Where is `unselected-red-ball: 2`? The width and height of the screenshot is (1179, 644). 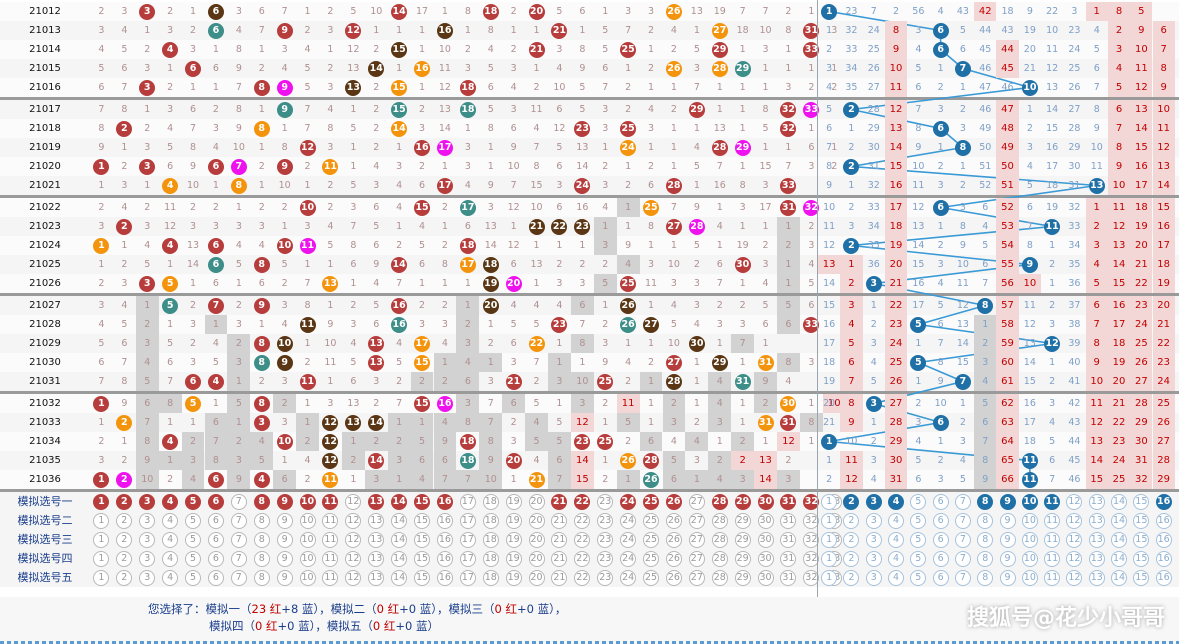 unselected-red-ball: 2 is located at coordinates (124, 520).